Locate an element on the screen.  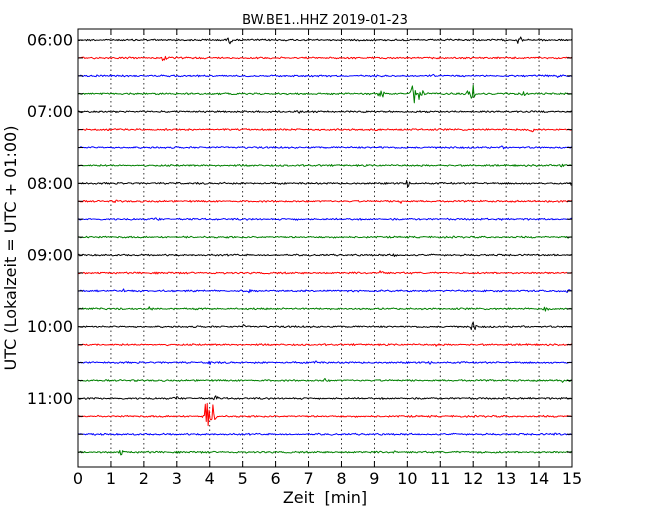
x-tick-label: 15 is located at coordinates (572, 478).